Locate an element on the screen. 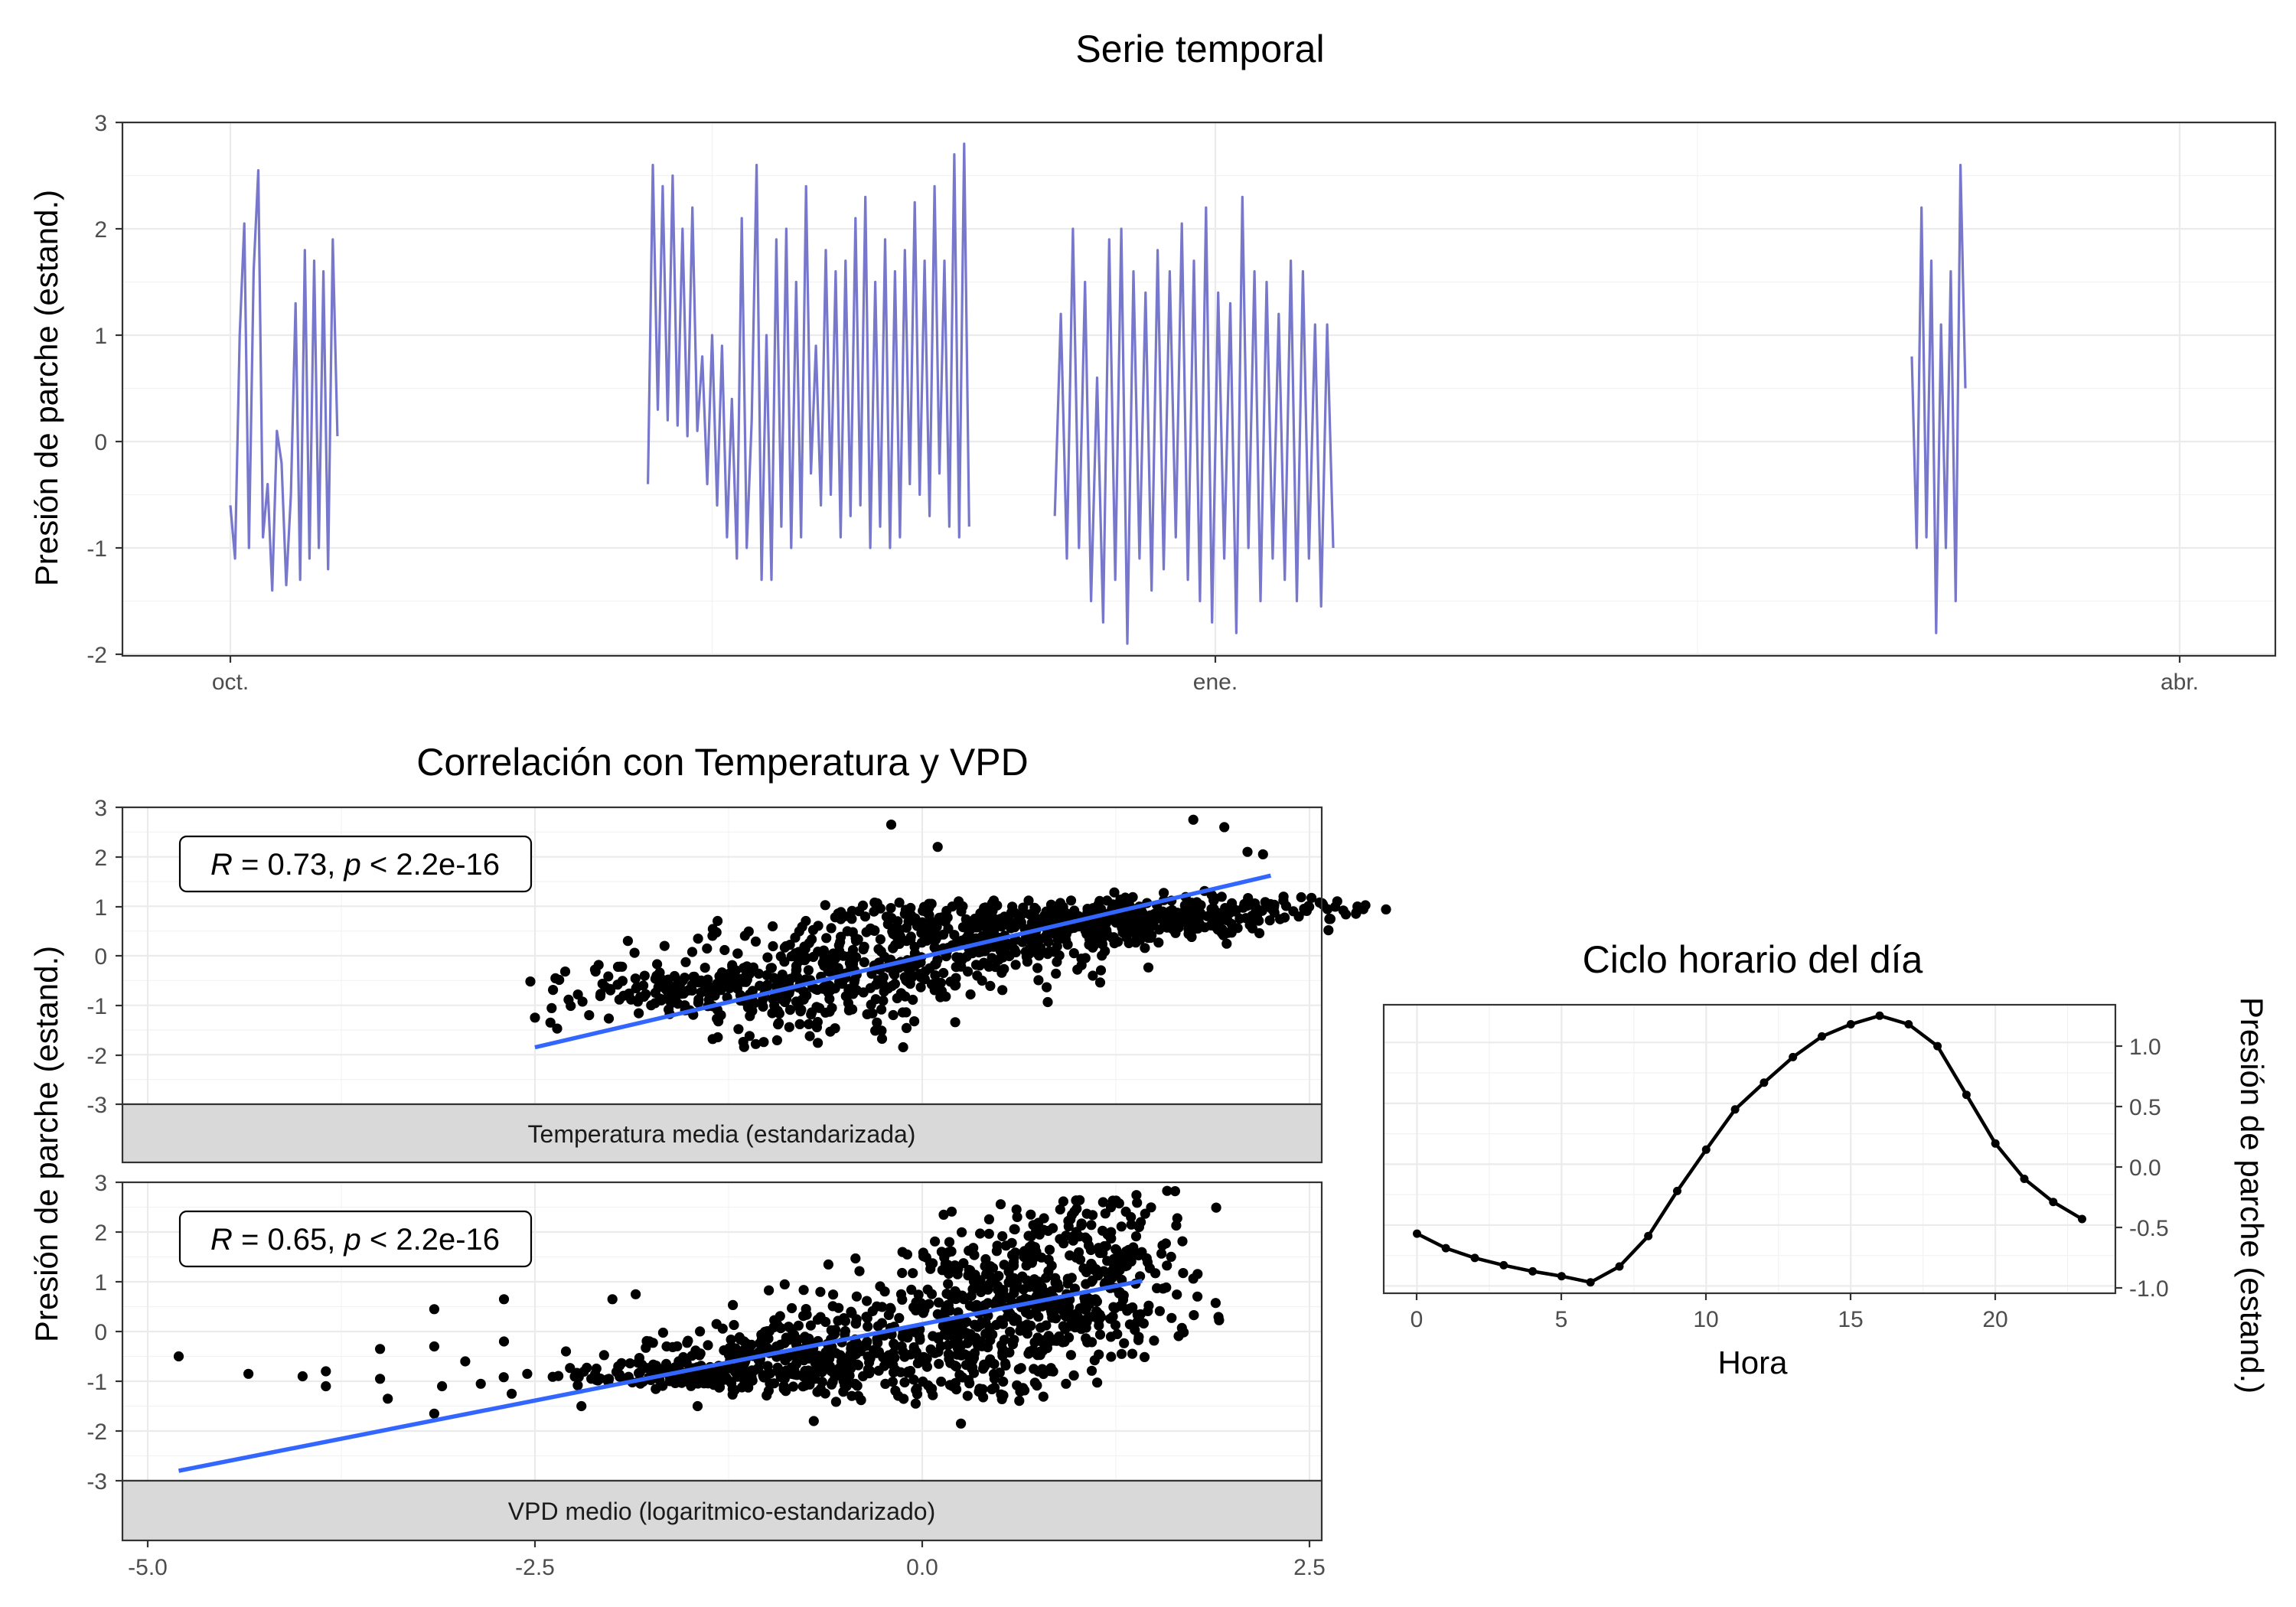 The width and height of the screenshot is (2296, 1607). temperature-annotation-text: R = 0.73, p < 2.2e-16 is located at coordinates (355, 865).